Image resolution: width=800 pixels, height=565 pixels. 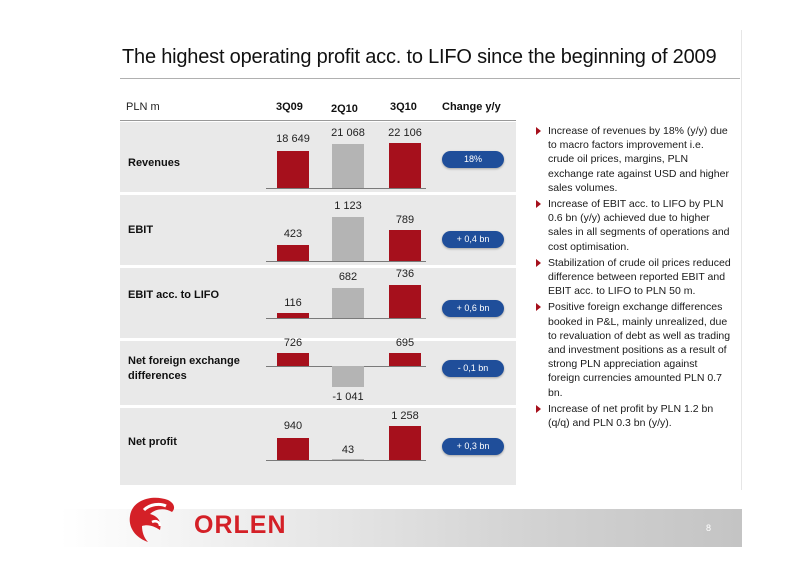 What do you see at coordinates (405, 416) in the screenshot?
I see `value-label: 1 258` at bounding box center [405, 416].